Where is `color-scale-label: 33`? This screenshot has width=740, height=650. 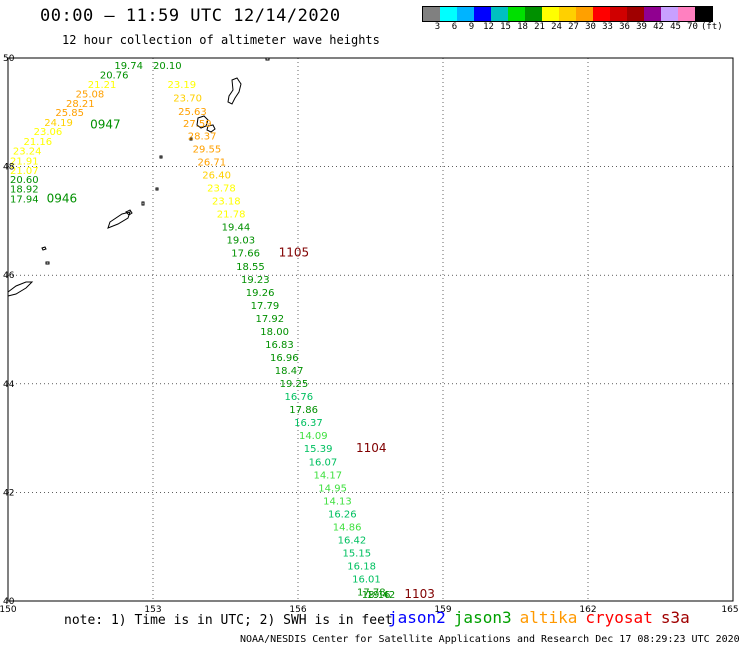
color-scale-label: 33 is located at coordinates (607, 27).